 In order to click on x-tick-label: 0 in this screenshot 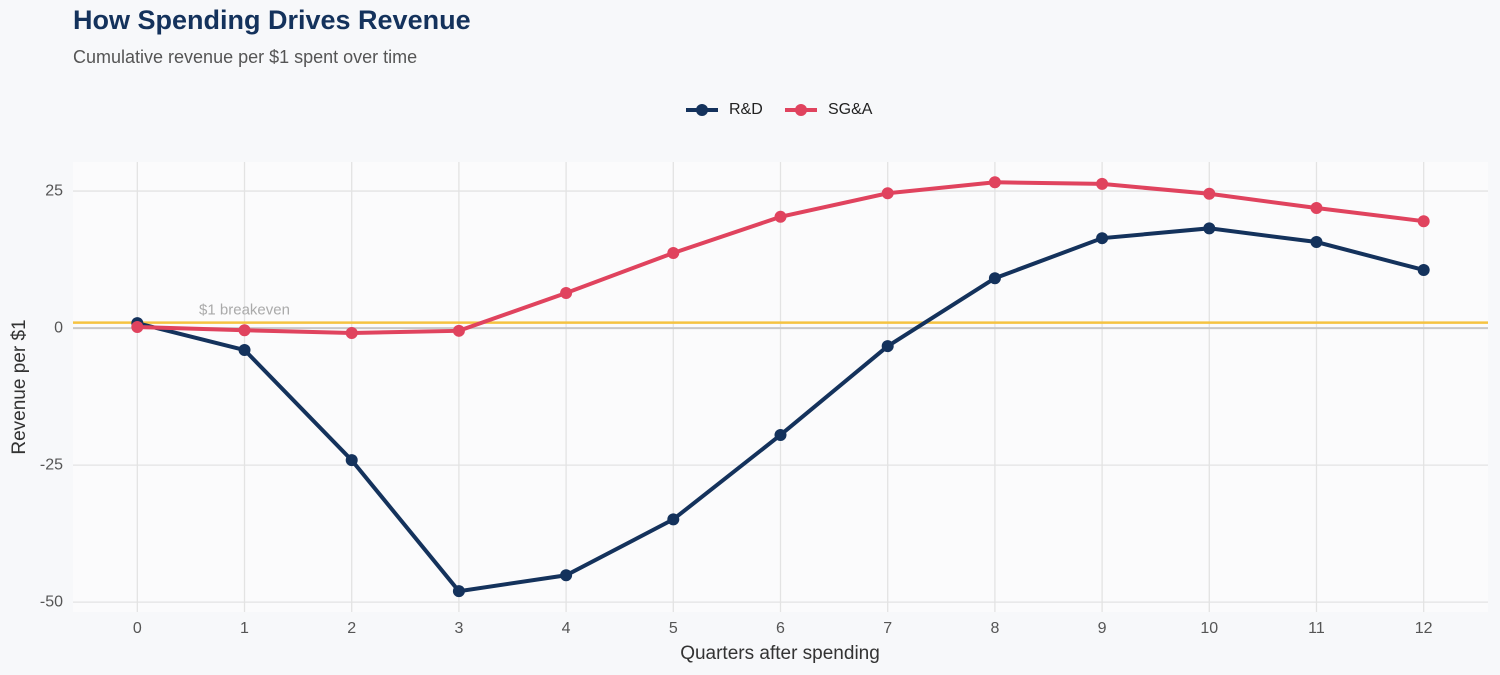, I will do `click(137, 628)`.